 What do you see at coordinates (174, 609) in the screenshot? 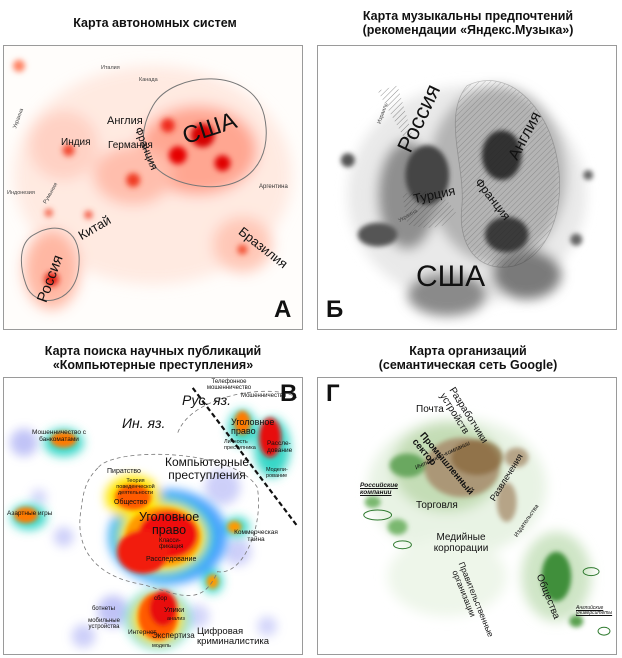
I see `label-evidence: Улики` at bounding box center [174, 609].